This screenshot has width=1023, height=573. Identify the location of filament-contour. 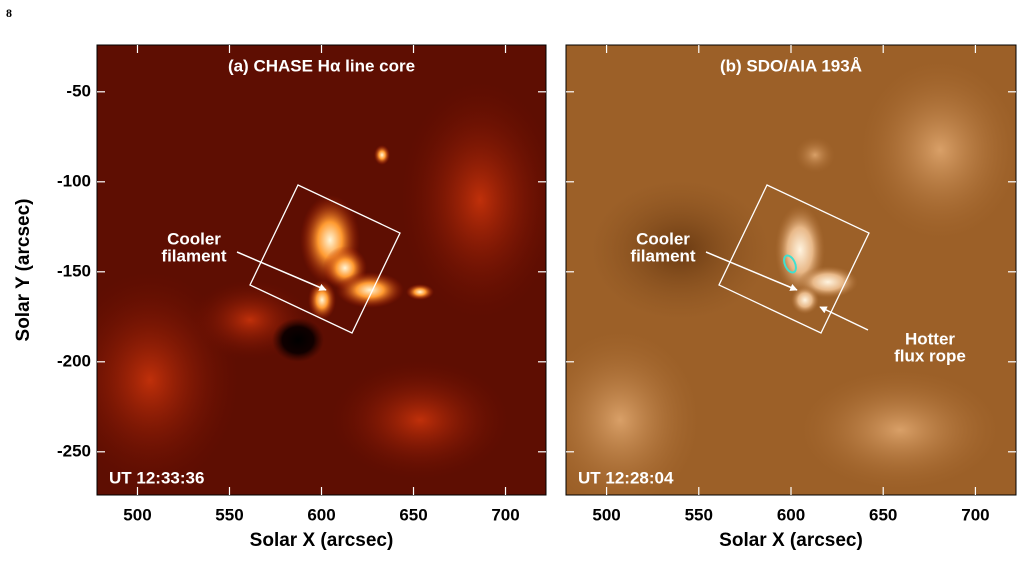
(790, 264).